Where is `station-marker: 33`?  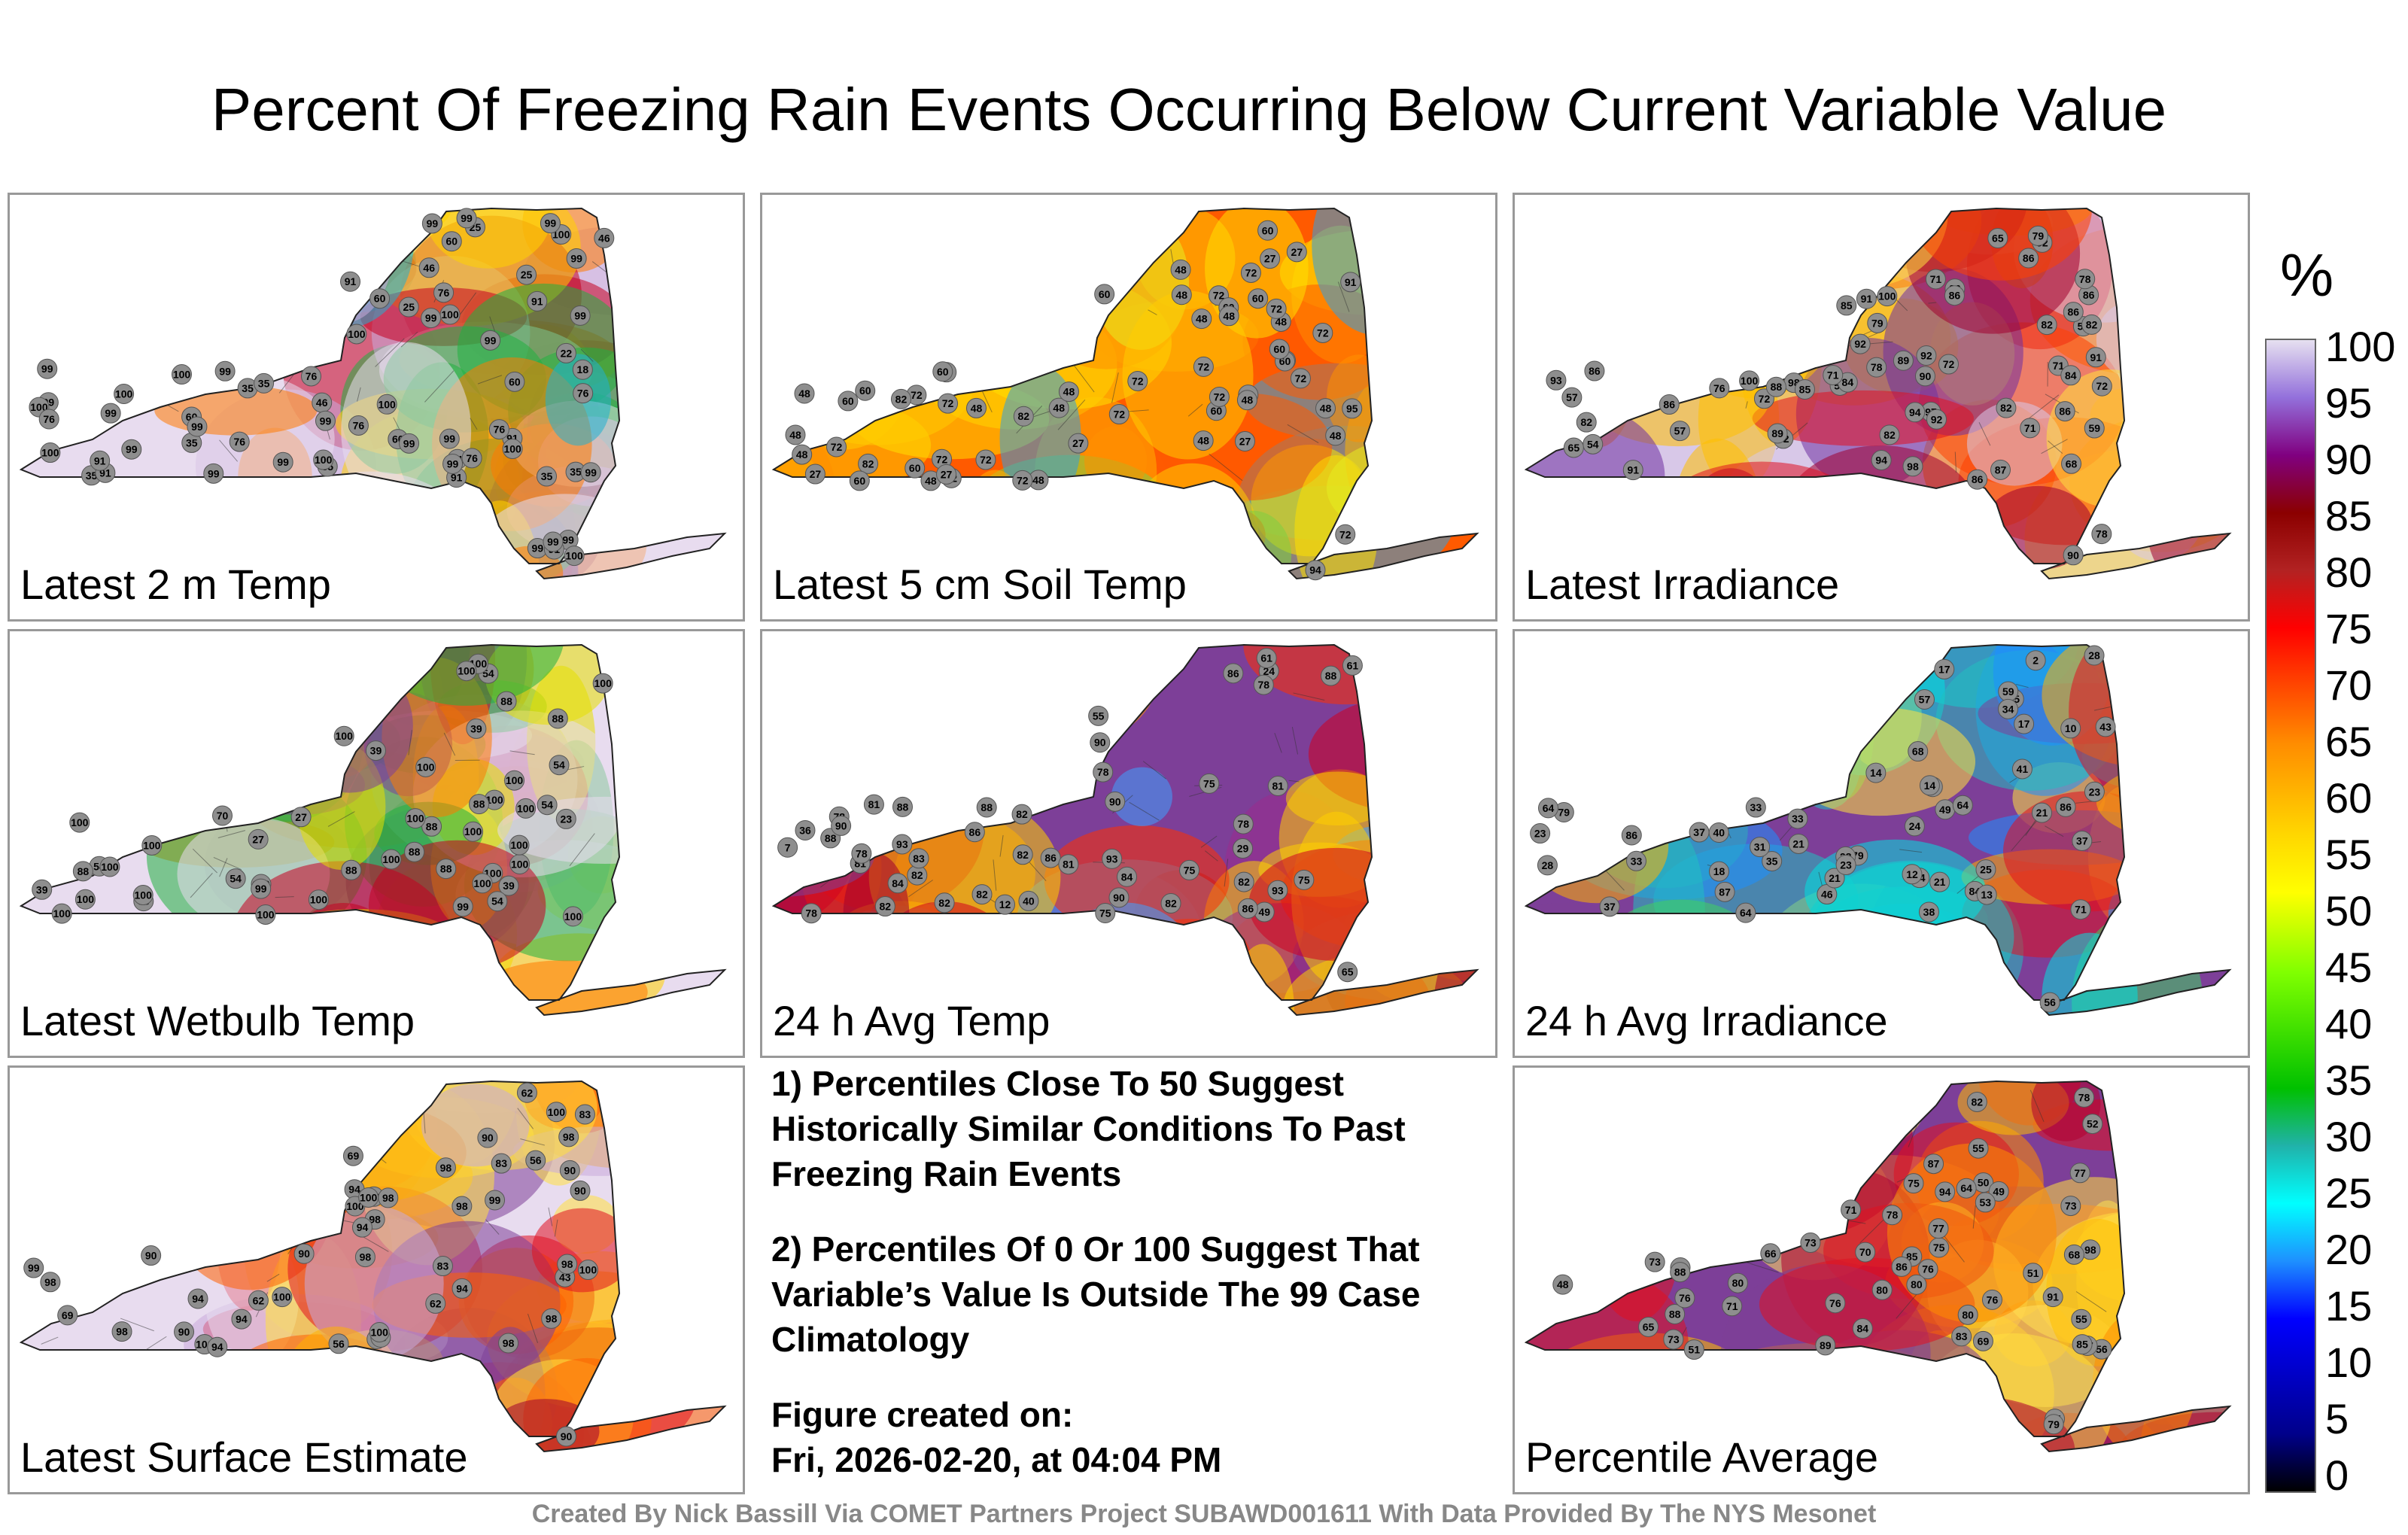 station-marker: 33 is located at coordinates (1636, 860).